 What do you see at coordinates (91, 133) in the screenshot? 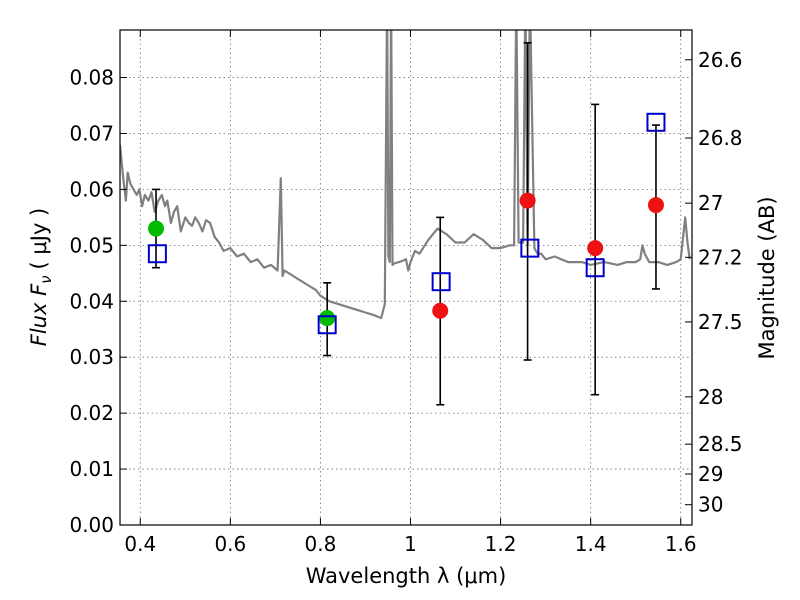
I see `y-tick-label: 0.07` at bounding box center [91, 133].